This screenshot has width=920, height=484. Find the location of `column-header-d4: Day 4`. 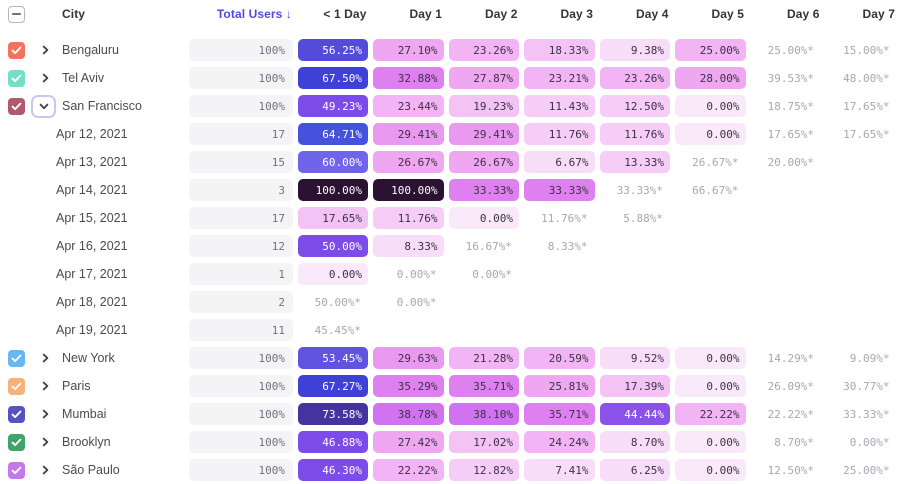

column-header-d4: Day 4 is located at coordinates (652, 14).